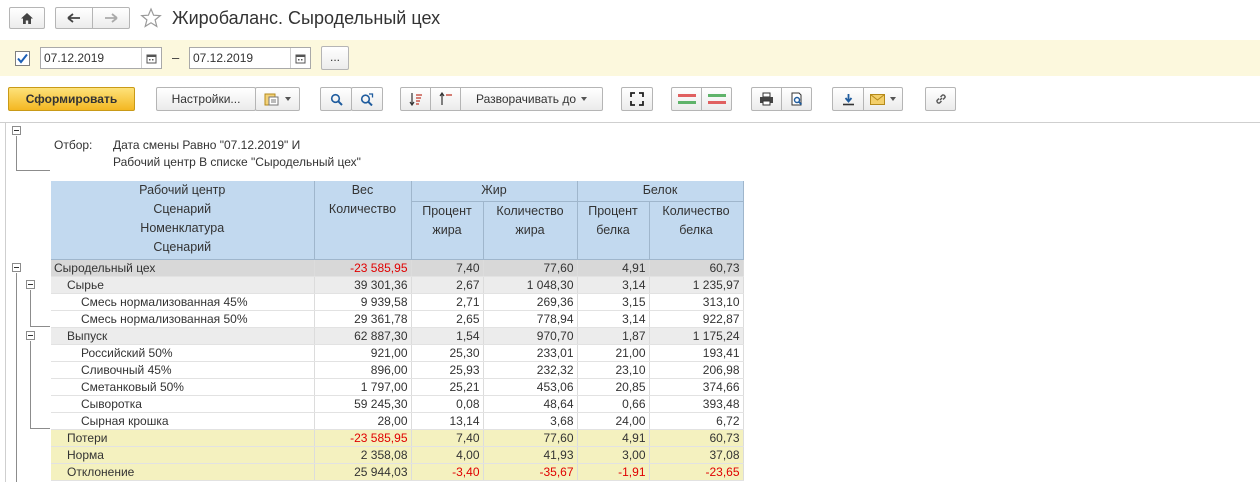 The width and height of the screenshot is (1260, 482). I want to click on table-row: Сыворотка 59 245,30 0,08 48,64 0,66 393,48, so click(397, 404).